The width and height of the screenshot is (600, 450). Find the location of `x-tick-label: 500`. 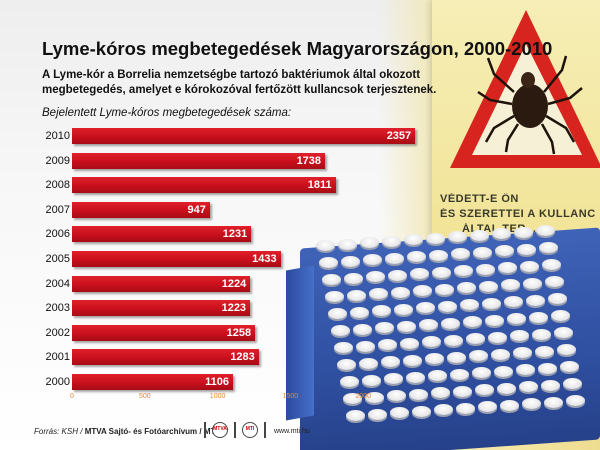

x-tick-label: 500 is located at coordinates (144, 396).